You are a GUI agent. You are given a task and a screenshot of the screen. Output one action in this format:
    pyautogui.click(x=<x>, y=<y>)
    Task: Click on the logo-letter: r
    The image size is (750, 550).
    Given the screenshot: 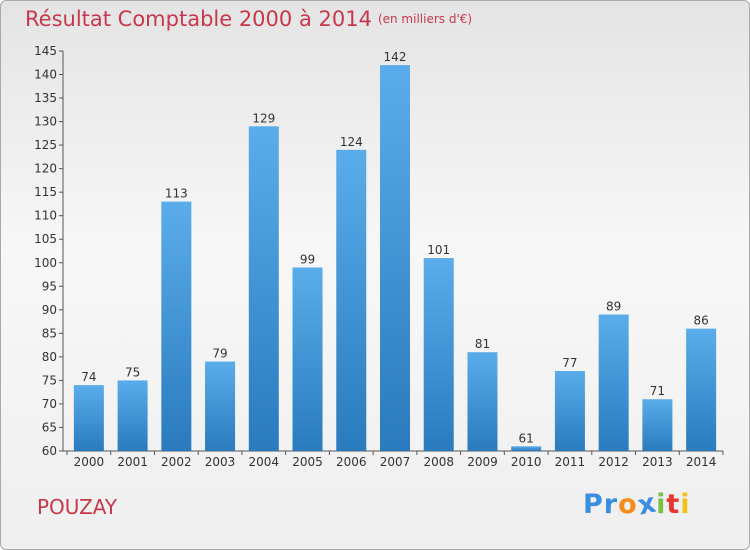 What is the action you would take?
    pyautogui.click(x=611, y=504)
    